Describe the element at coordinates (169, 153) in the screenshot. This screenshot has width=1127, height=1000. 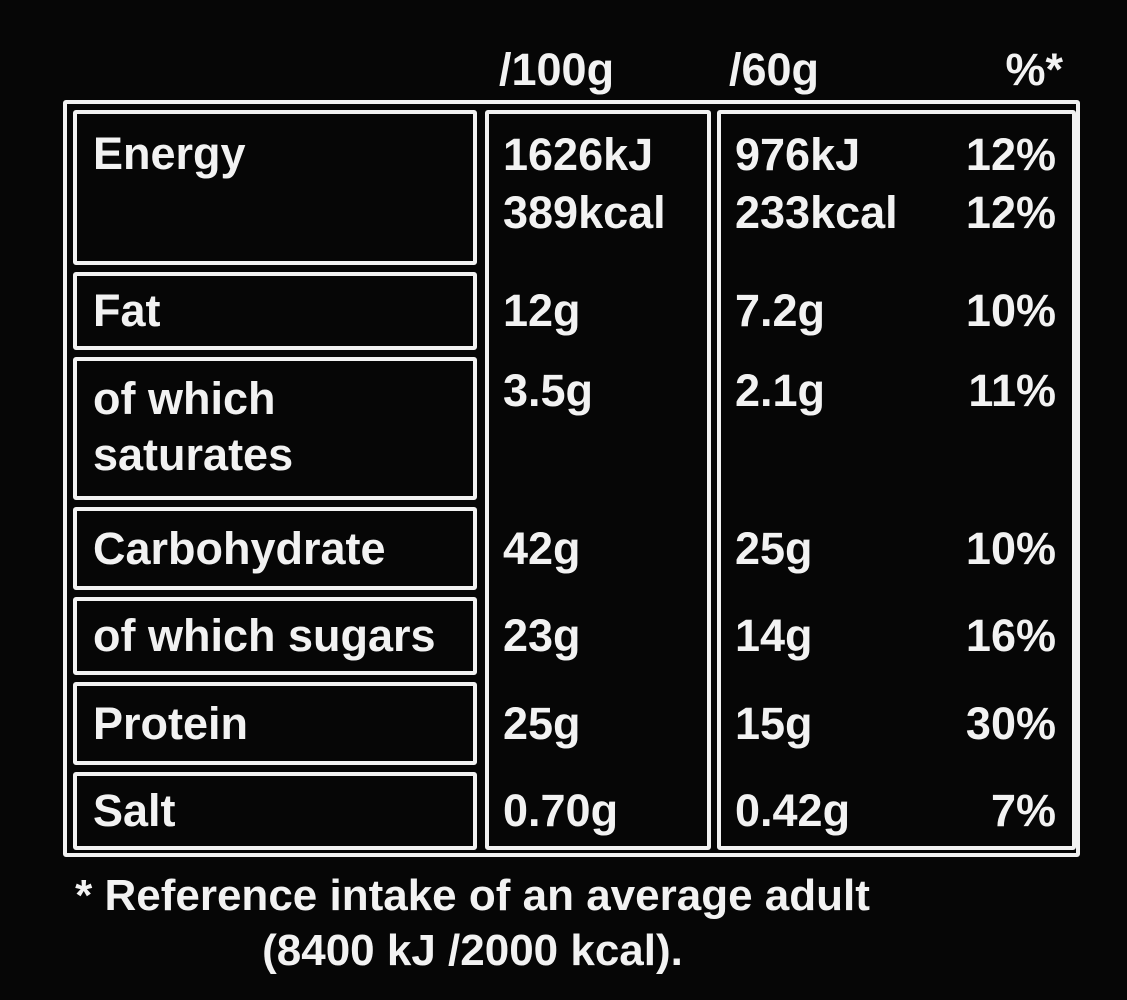
I see `row-label-text: Energy` at that location.